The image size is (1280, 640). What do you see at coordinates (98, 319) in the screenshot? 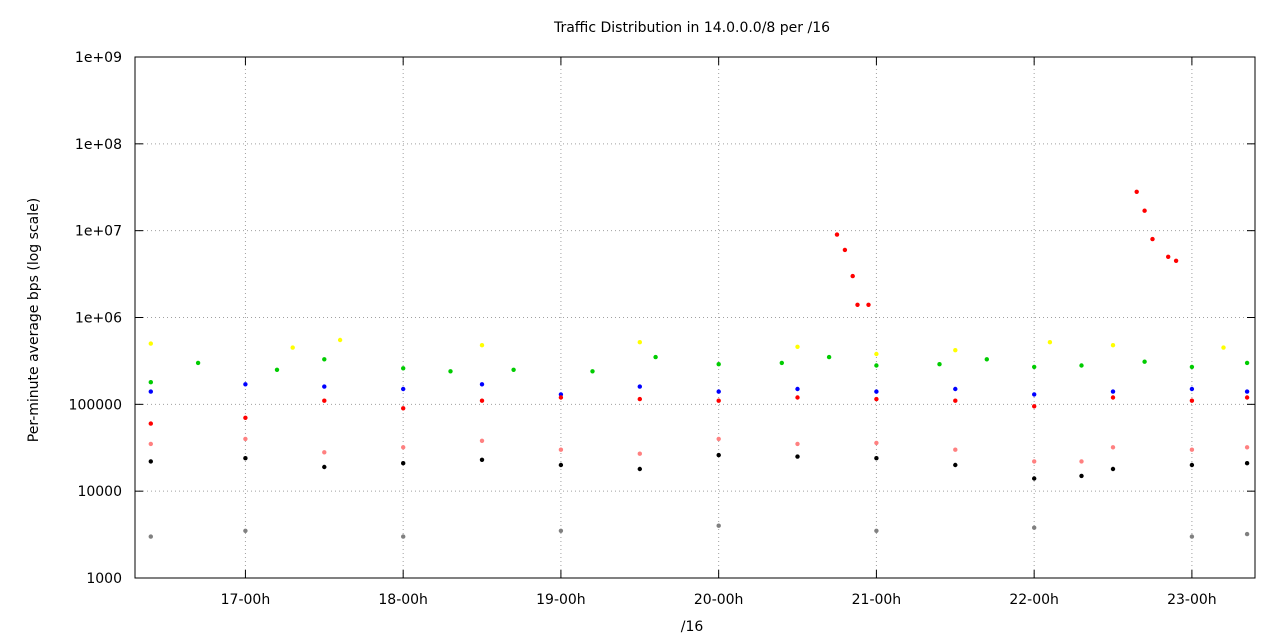
I see `y-tick-label: 1e+06` at bounding box center [98, 319].